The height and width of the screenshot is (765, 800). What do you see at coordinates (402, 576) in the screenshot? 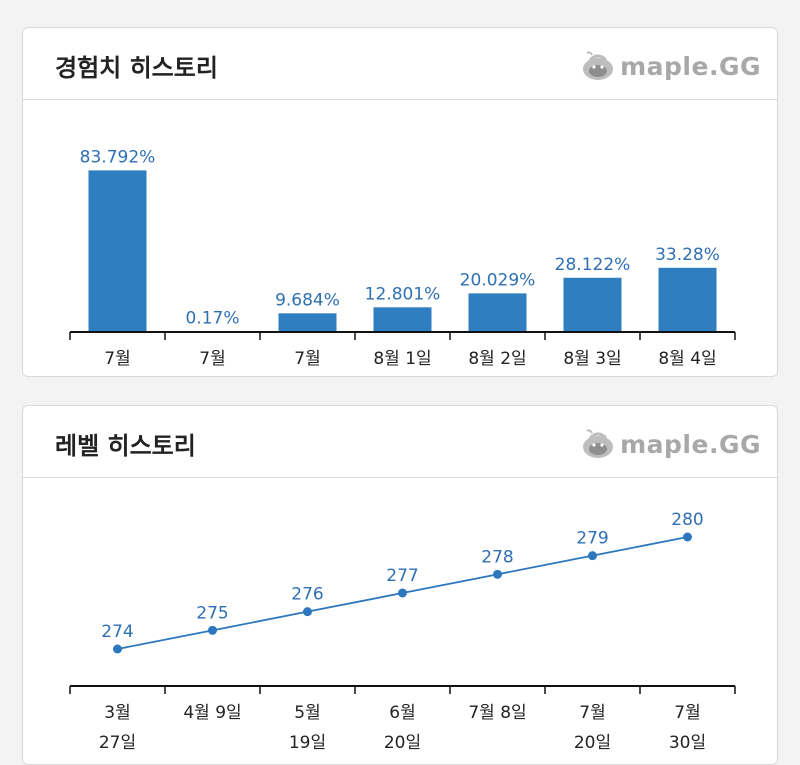
I see `level-value-label: 277` at bounding box center [402, 576].